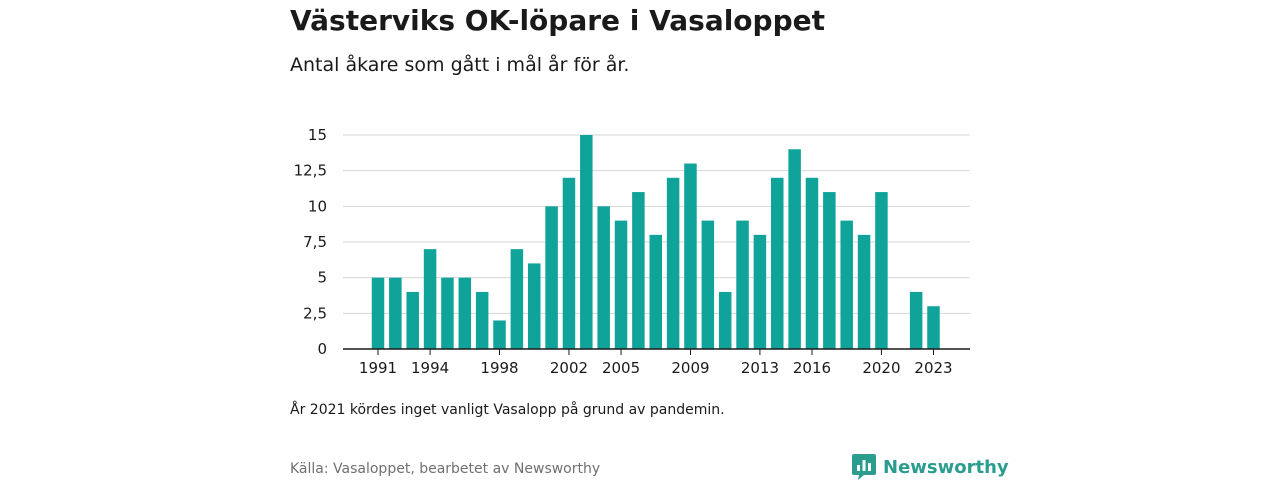 This screenshot has width=1280, height=480. Describe the element at coordinates (322, 349) in the screenshot. I see `y-tick-label: 0` at that location.